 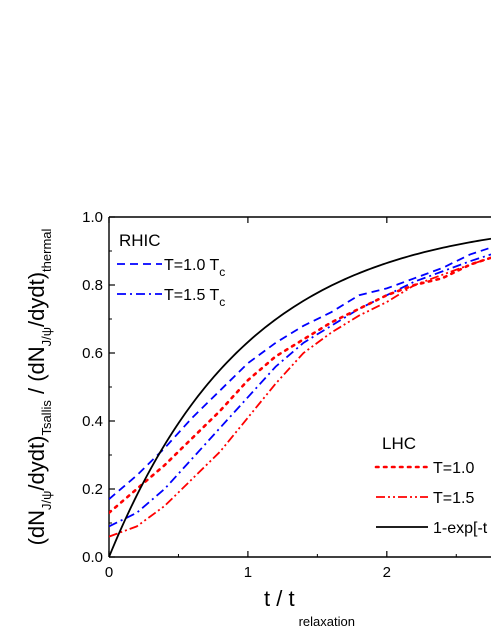 I want to click on legend-title-lhc: LHC, so click(x=399, y=443).